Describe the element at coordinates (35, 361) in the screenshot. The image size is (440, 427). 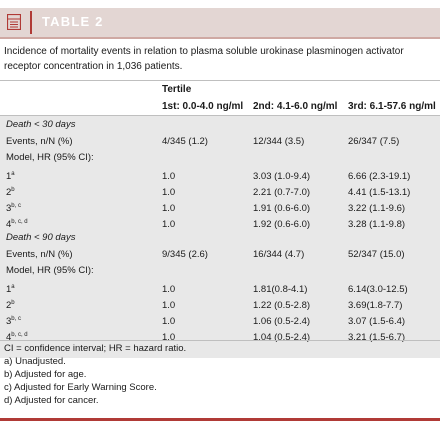
I see `footnote: a) Unadjusted.` at that location.